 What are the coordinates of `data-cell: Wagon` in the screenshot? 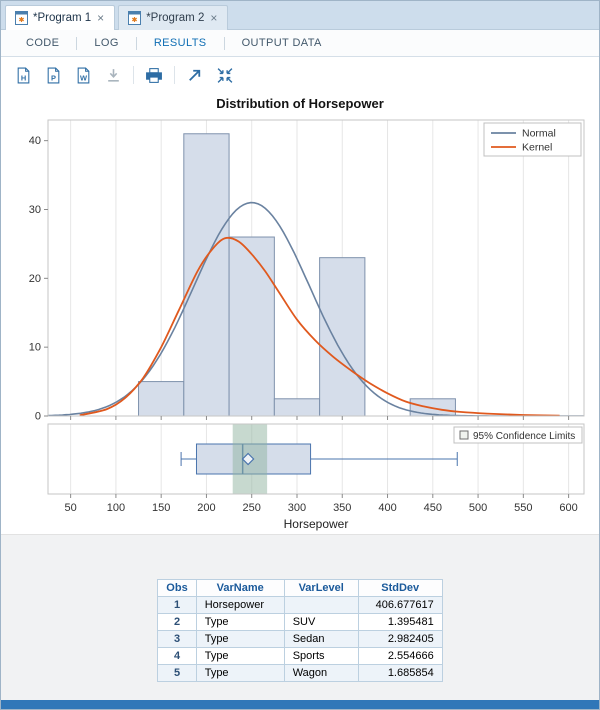 It's located at (321, 673).